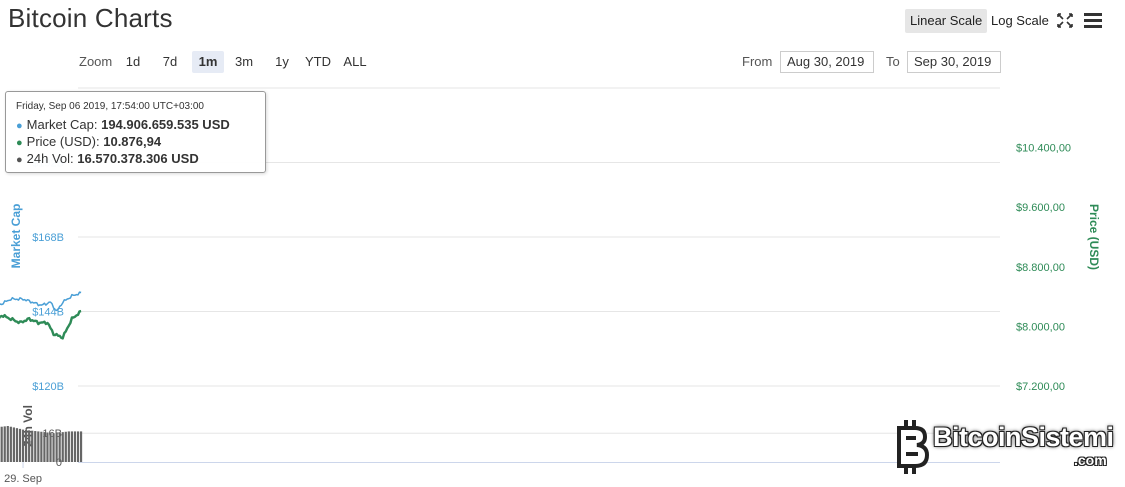 This screenshot has height=487, width=1125. What do you see at coordinates (90, 18) in the screenshot?
I see `page-title: Bitcoin Charts` at bounding box center [90, 18].